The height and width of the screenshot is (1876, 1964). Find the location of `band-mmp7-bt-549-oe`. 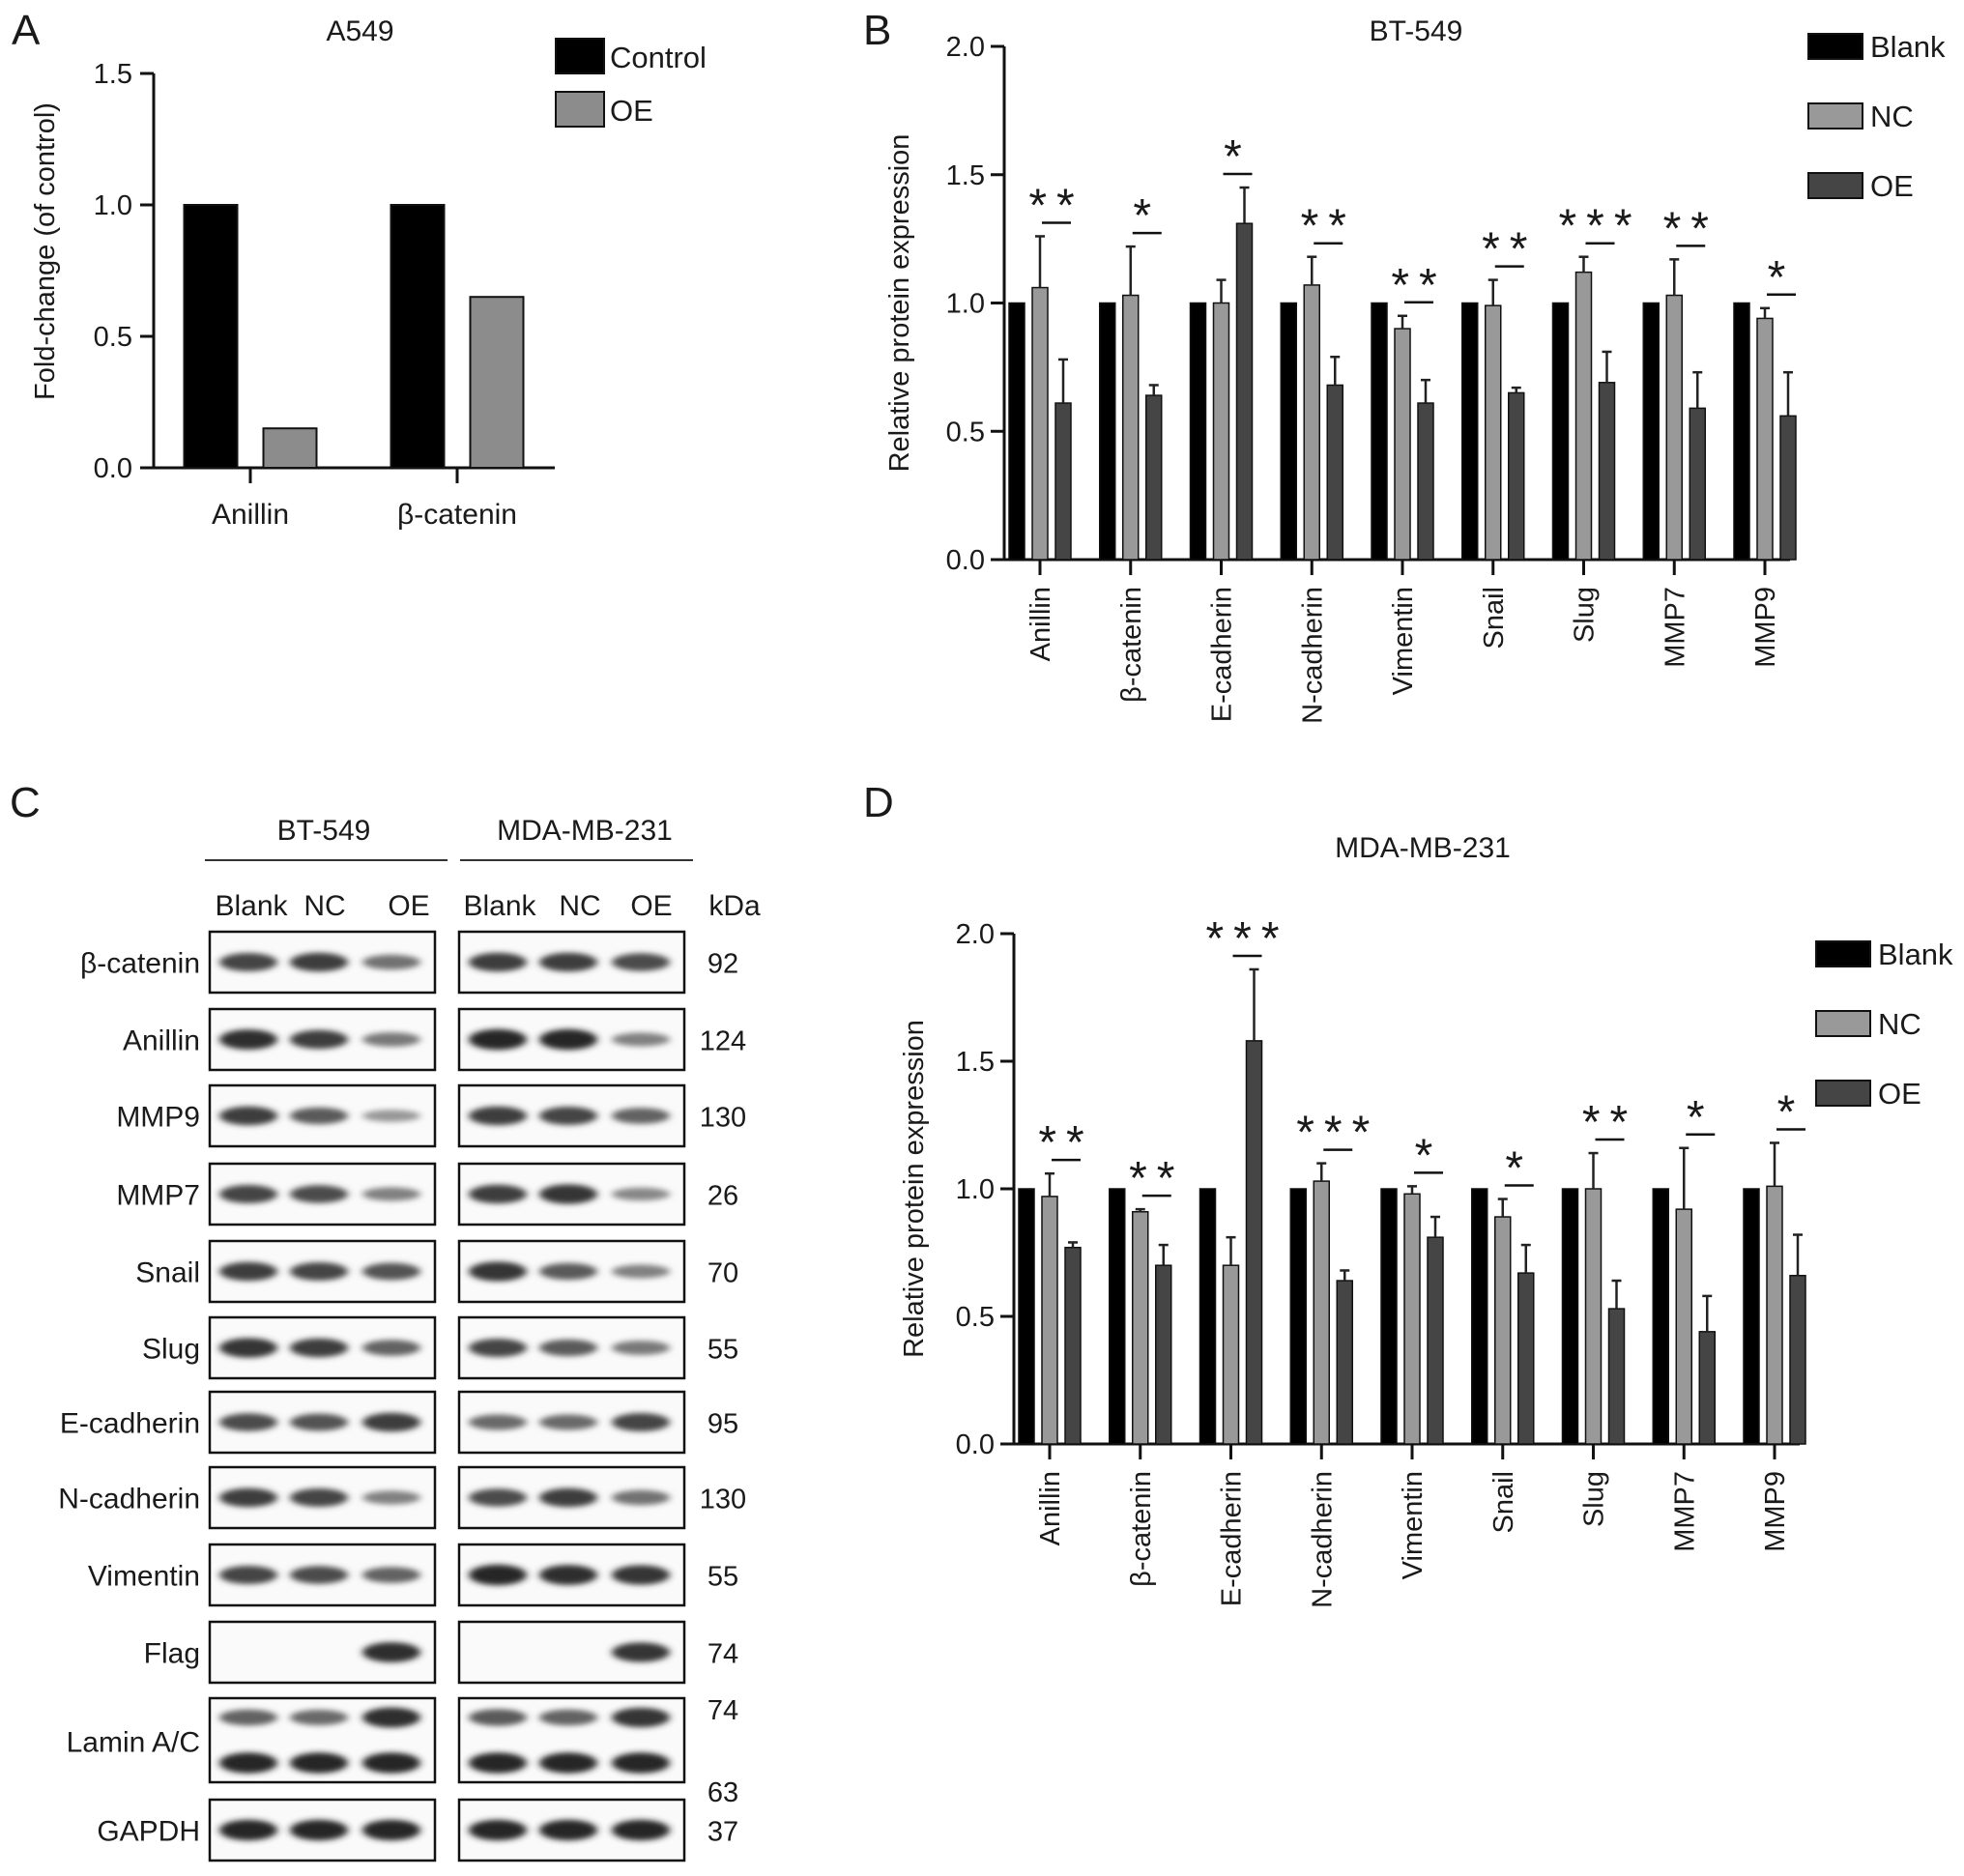

band-mmp7-bt-549-oe is located at coordinates (391, 1194).